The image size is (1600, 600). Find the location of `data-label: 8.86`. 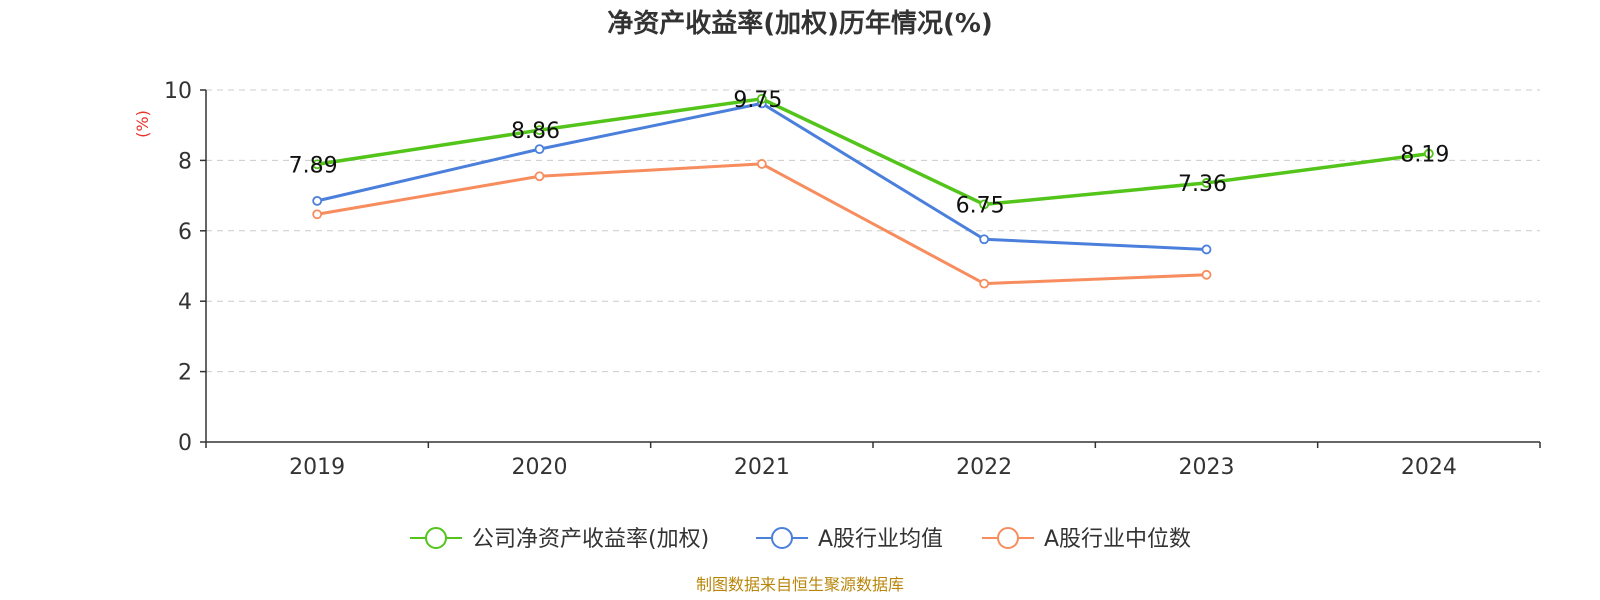

data-label: 8.86 is located at coordinates (535, 131).